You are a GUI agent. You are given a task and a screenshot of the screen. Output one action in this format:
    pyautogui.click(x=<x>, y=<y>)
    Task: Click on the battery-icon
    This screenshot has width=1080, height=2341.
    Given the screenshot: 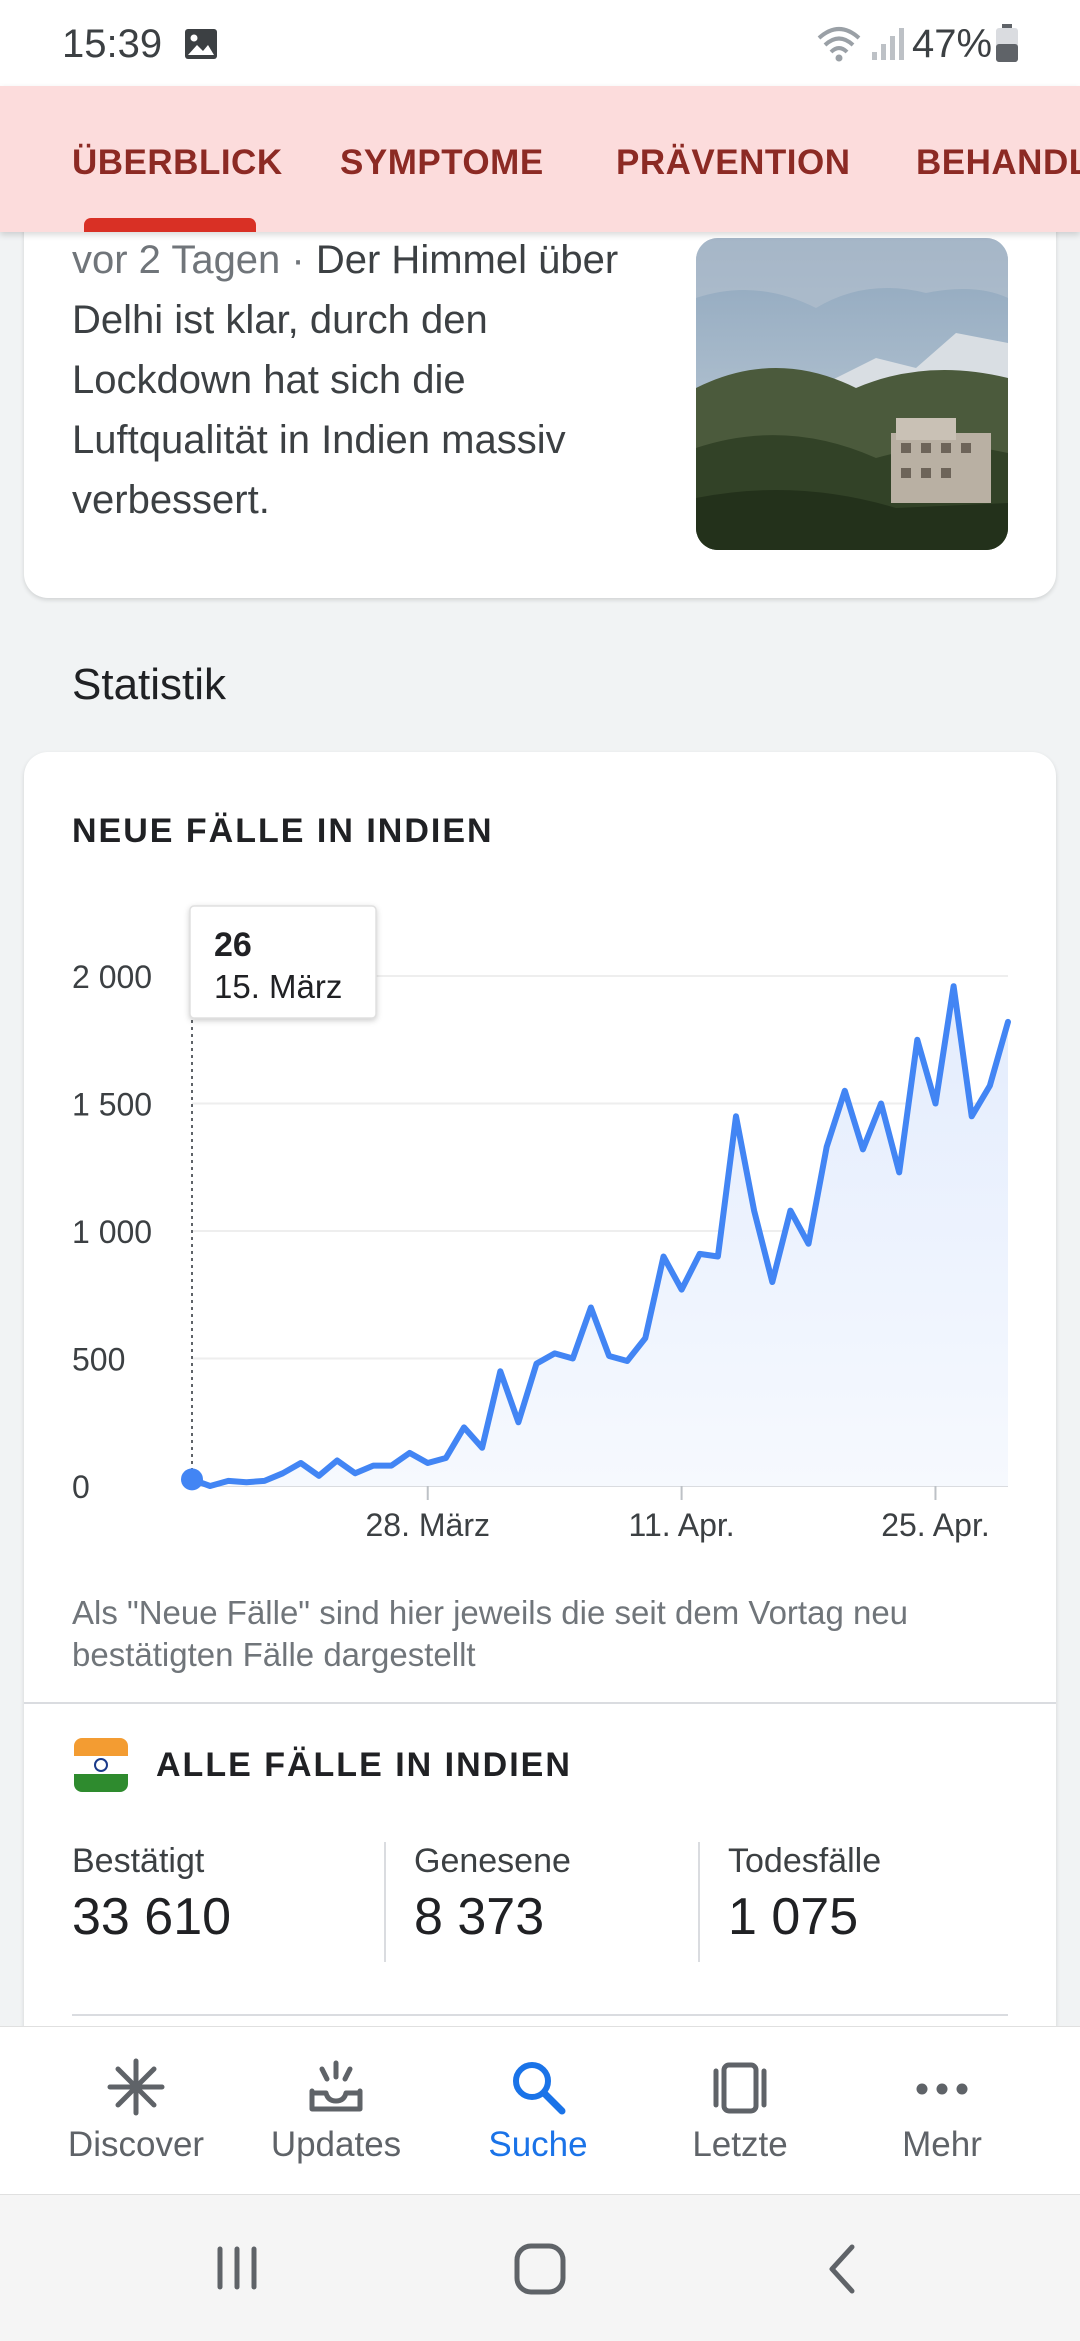 What is the action you would take?
    pyautogui.click(x=1007, y=46)
    